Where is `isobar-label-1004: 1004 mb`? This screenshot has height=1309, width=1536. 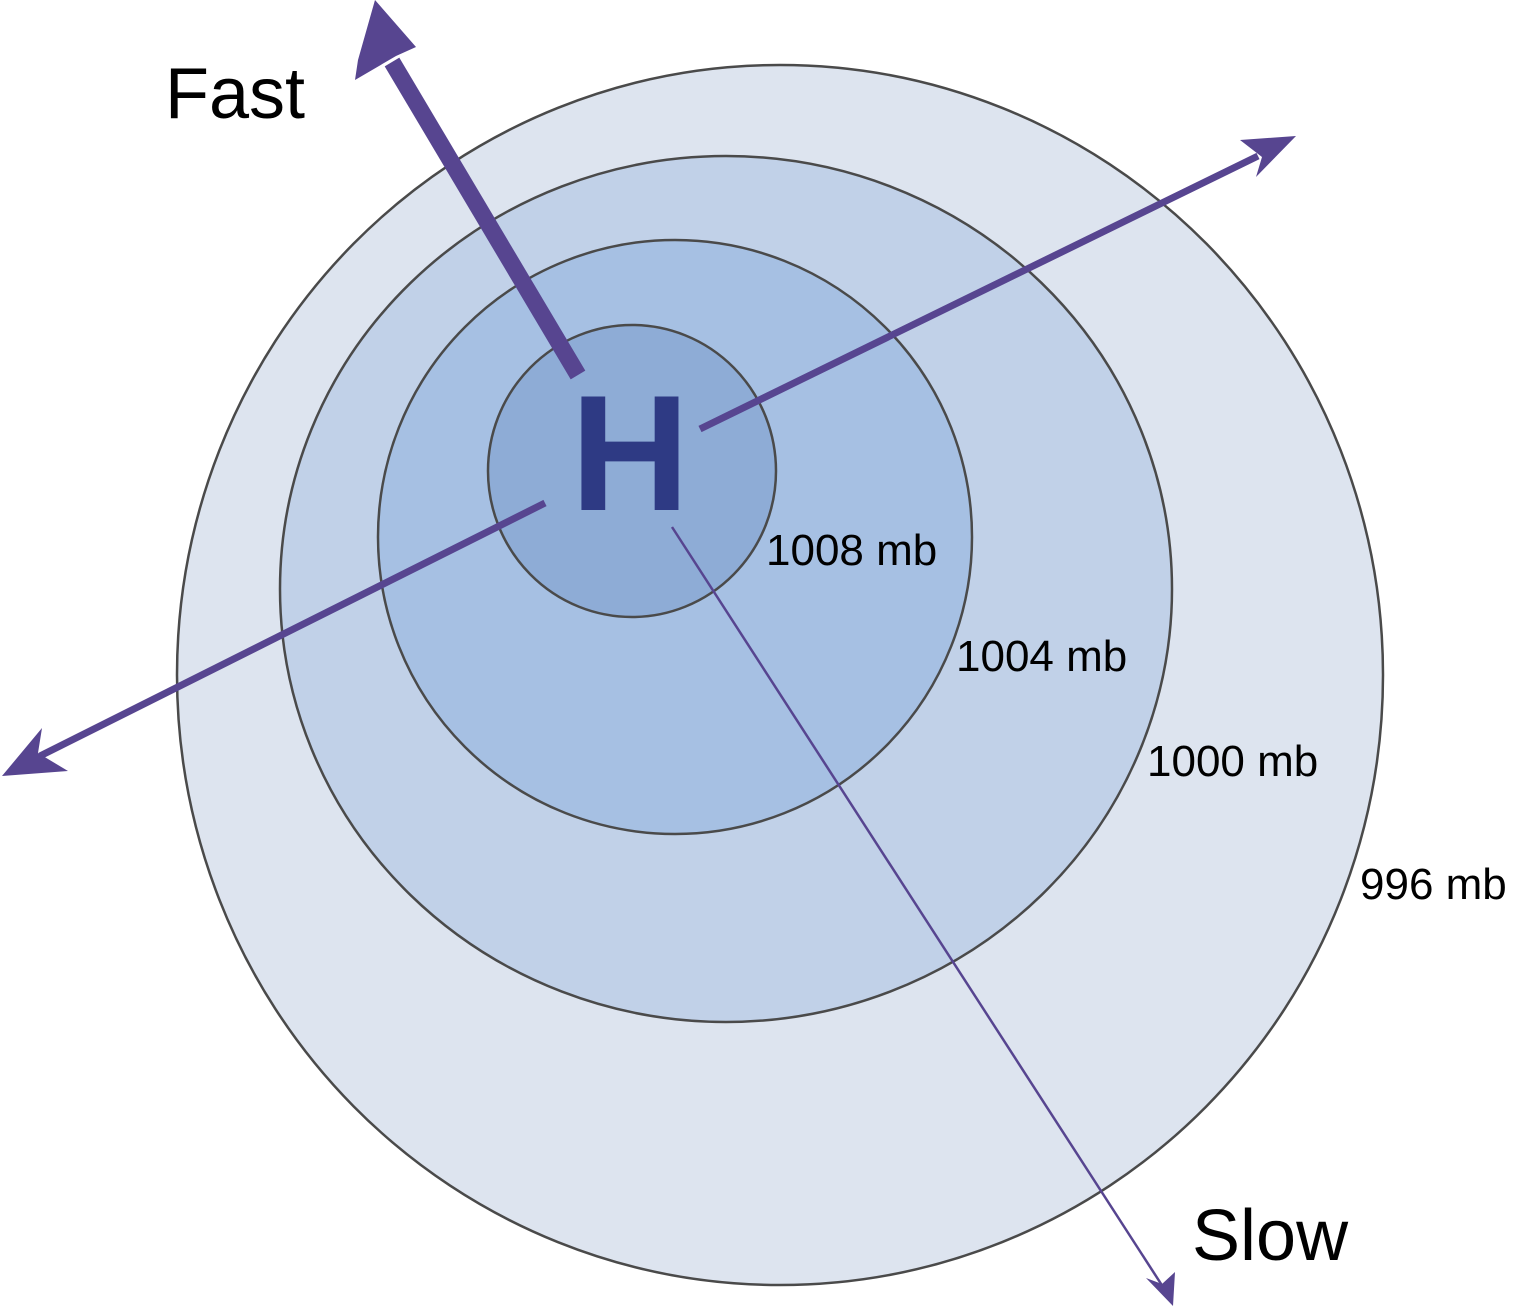 isobar-label-1004: 1004 mb is located at coordinates (1041, 656).